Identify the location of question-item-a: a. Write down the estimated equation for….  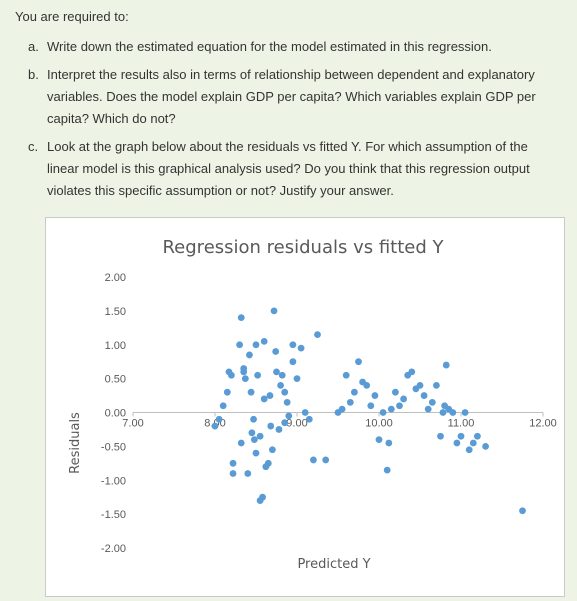
(288, 47).